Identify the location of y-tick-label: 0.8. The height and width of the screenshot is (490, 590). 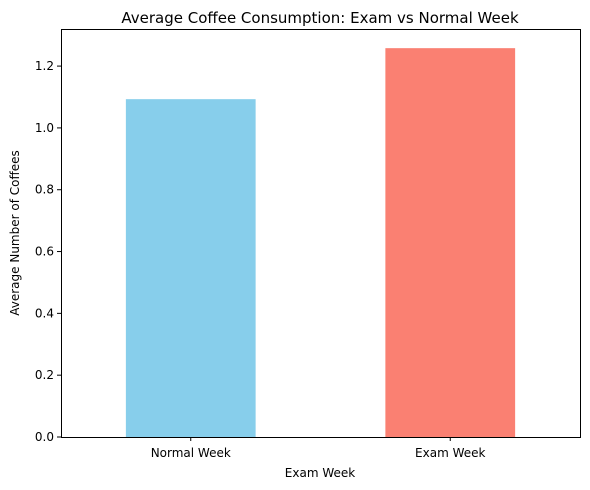
(44, 190).